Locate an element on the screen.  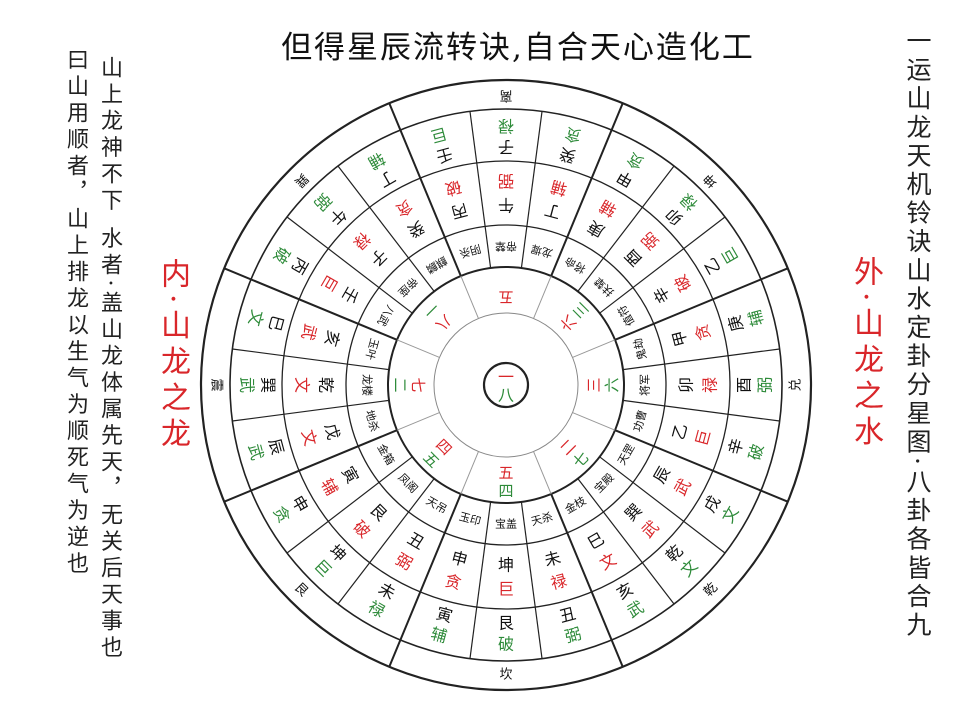
middle-mountain: 丑 is located at coordinates (415, 541).